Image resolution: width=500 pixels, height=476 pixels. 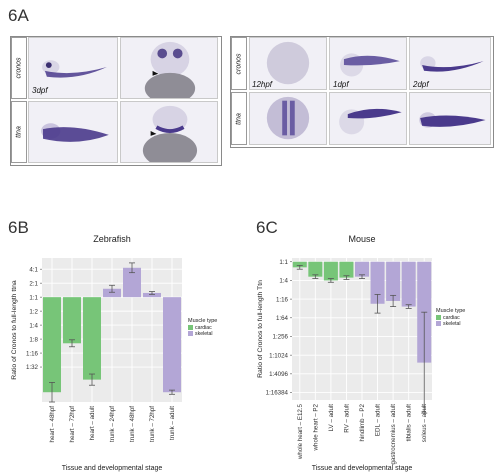 What do you see at coordinates (341, 84) in the screenshot?
I see `stage-label-1dpf: 1dpf` at bounding box center [341, 84].